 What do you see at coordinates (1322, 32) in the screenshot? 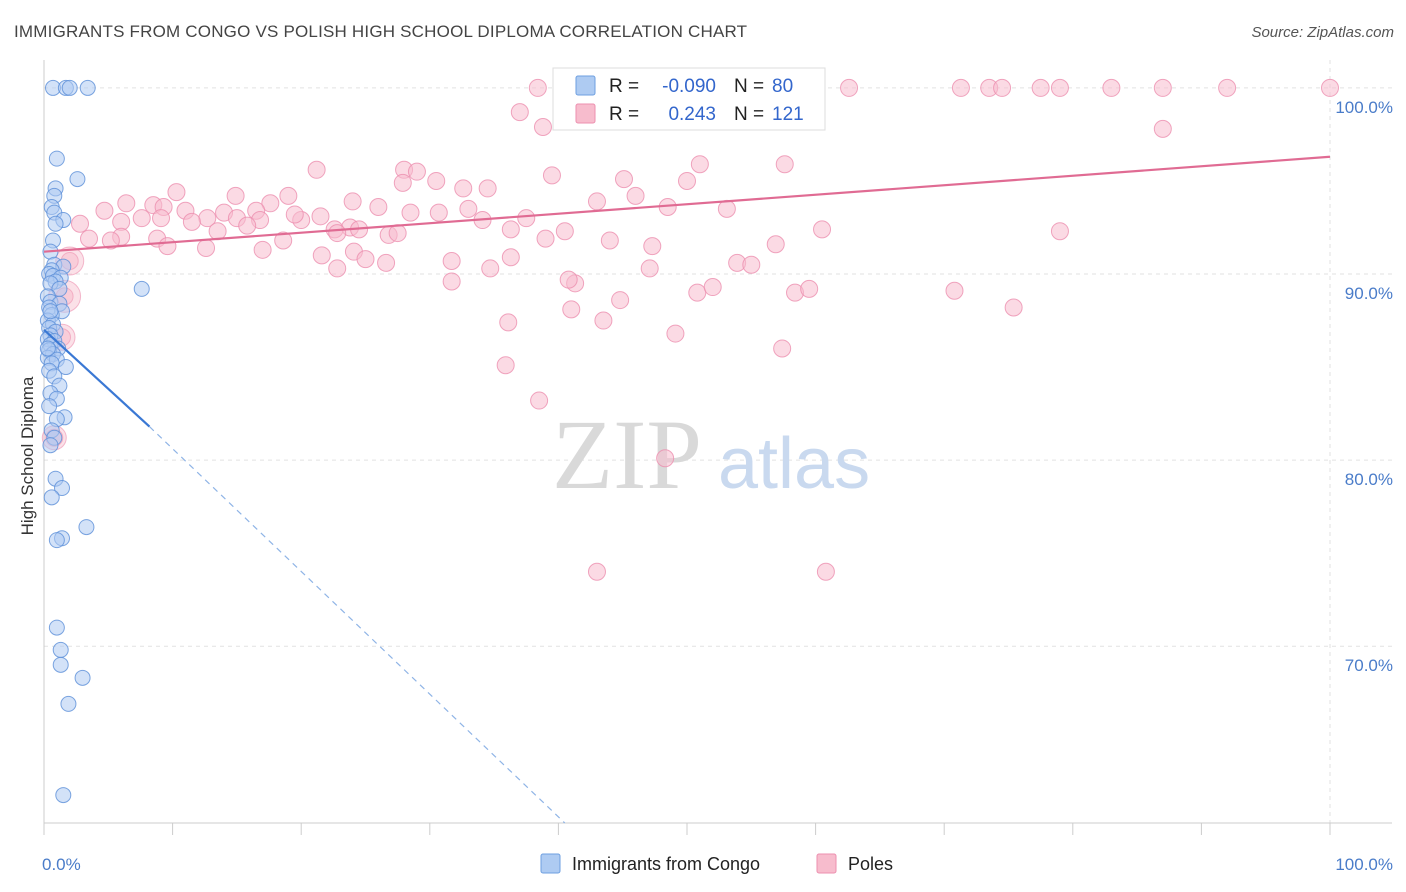
I see `source-credit: Source: ZipAtlas.com` at bounding box center [1322, 32].